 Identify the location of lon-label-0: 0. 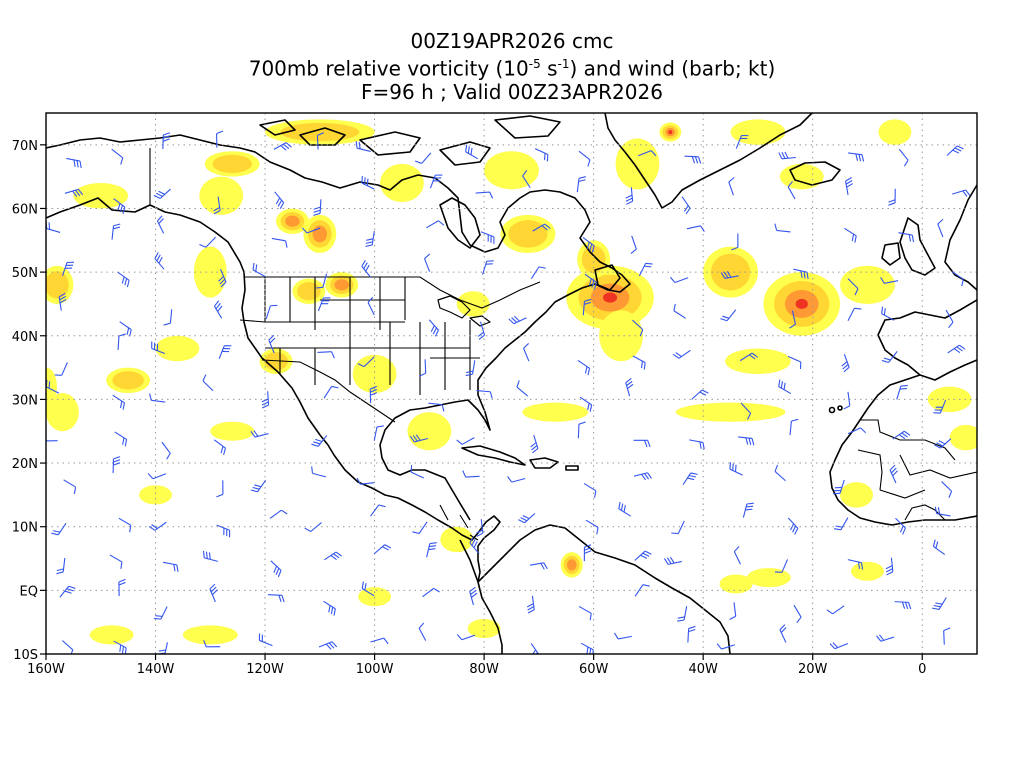
(922, 669).